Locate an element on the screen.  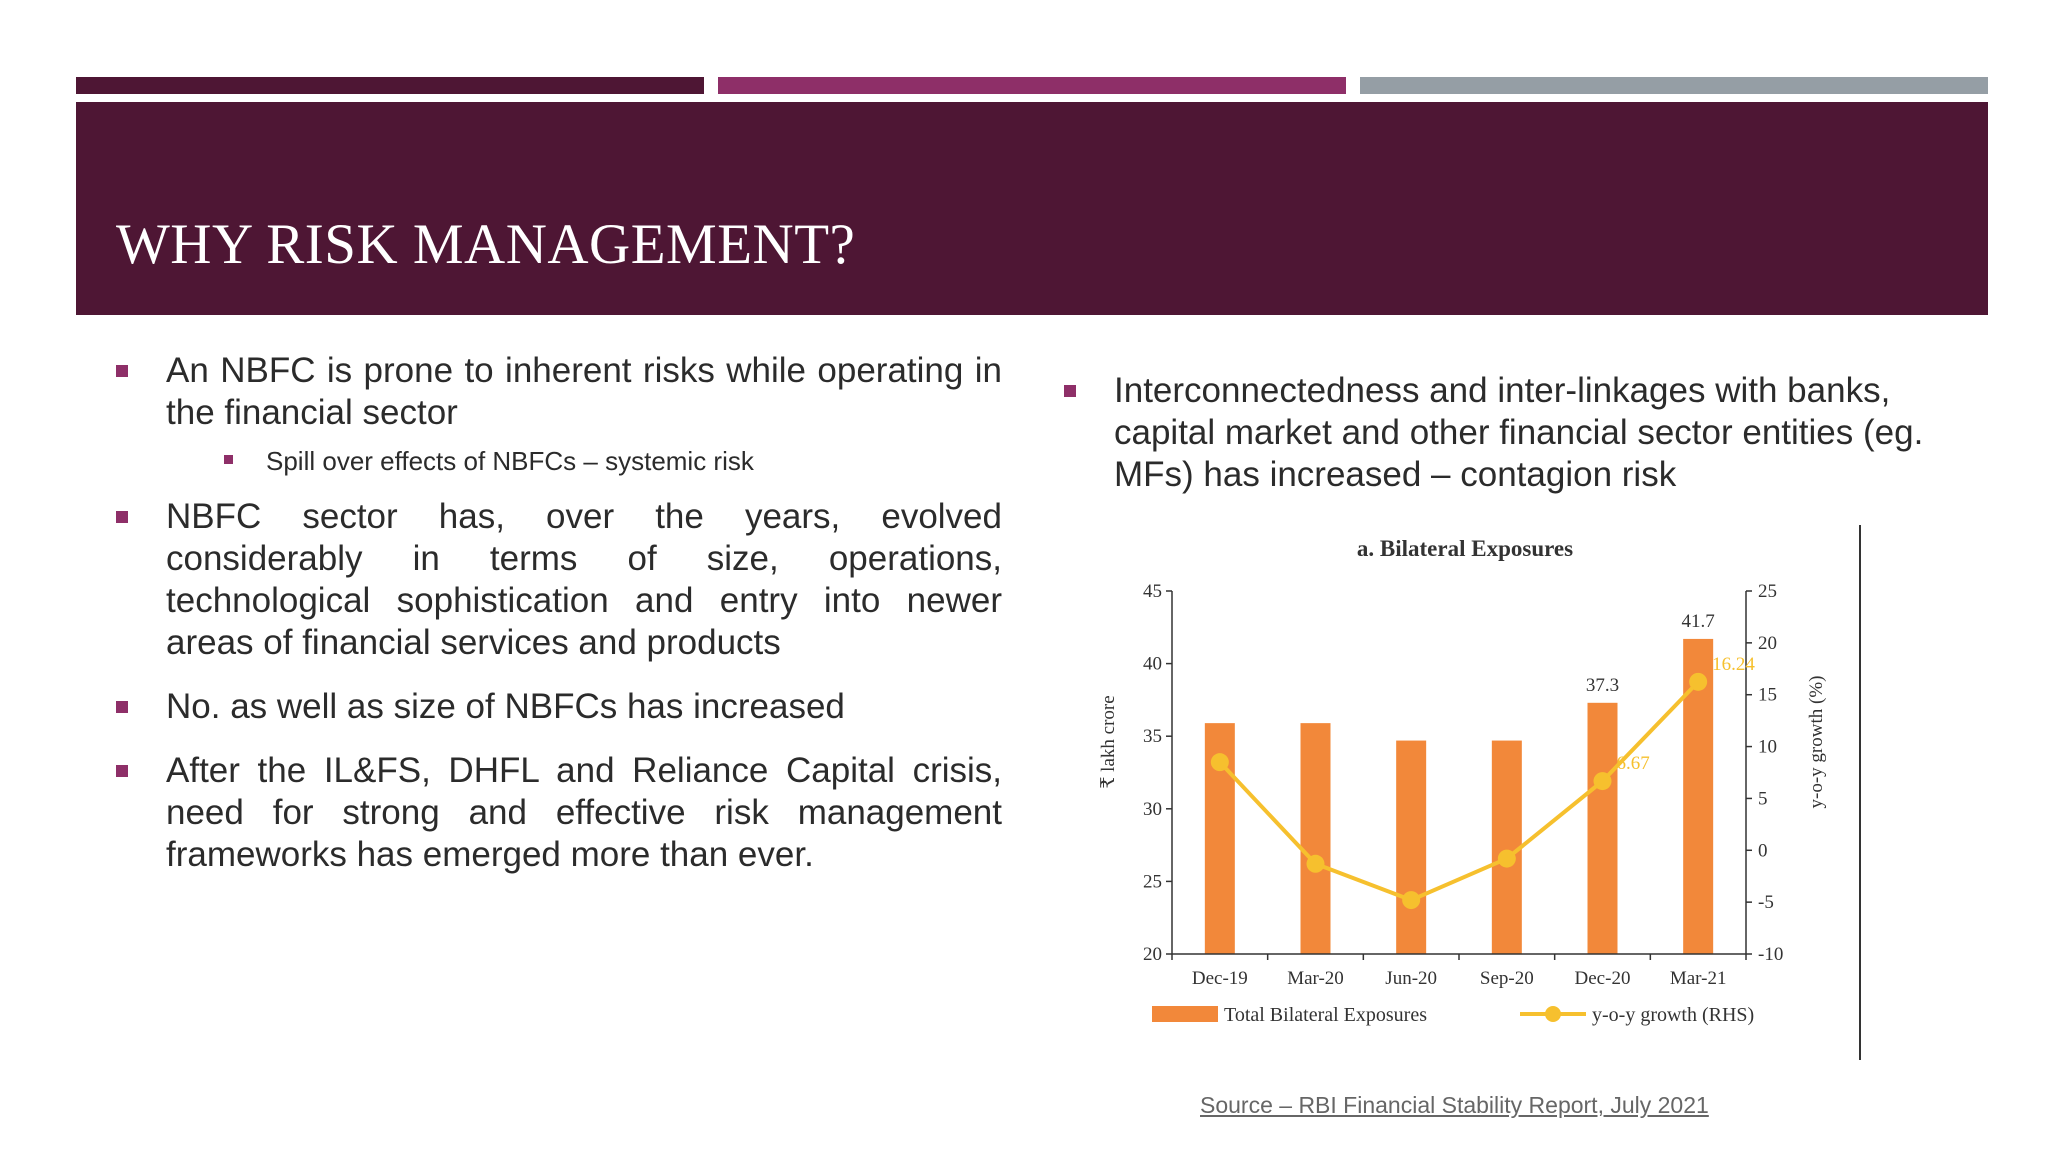
y-tick-label-right: -5 is located at coordinates (1766, 902).